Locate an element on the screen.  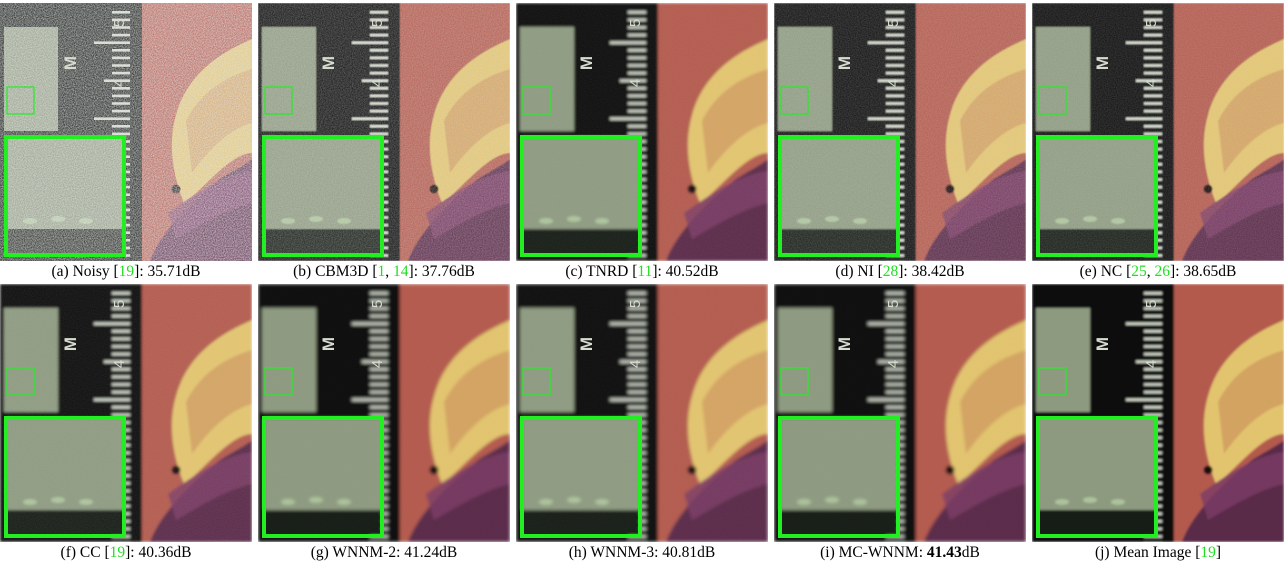
caption-h: (h) WNNM-3: 40.81dB is located at coordinates (642, 553).